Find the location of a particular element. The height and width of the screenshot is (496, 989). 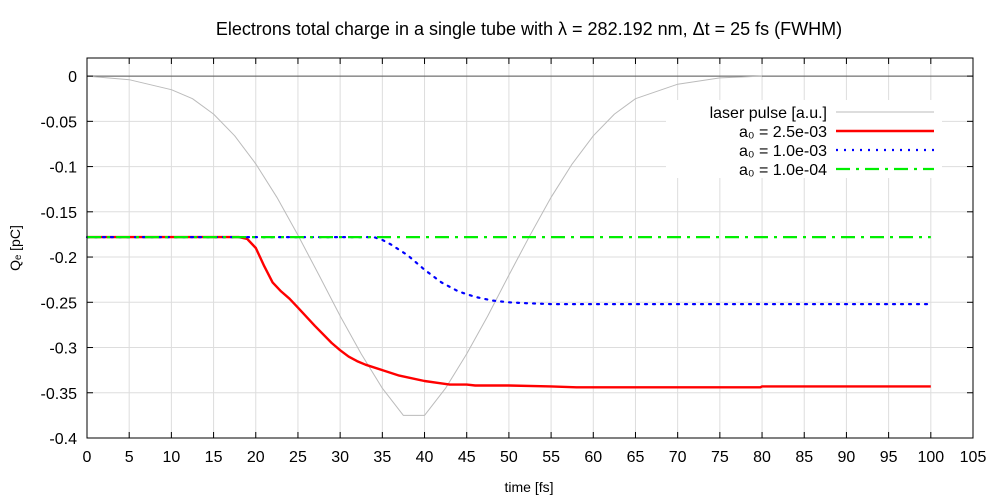

x-tick-label: 100 is located at coordinates (930, 457).